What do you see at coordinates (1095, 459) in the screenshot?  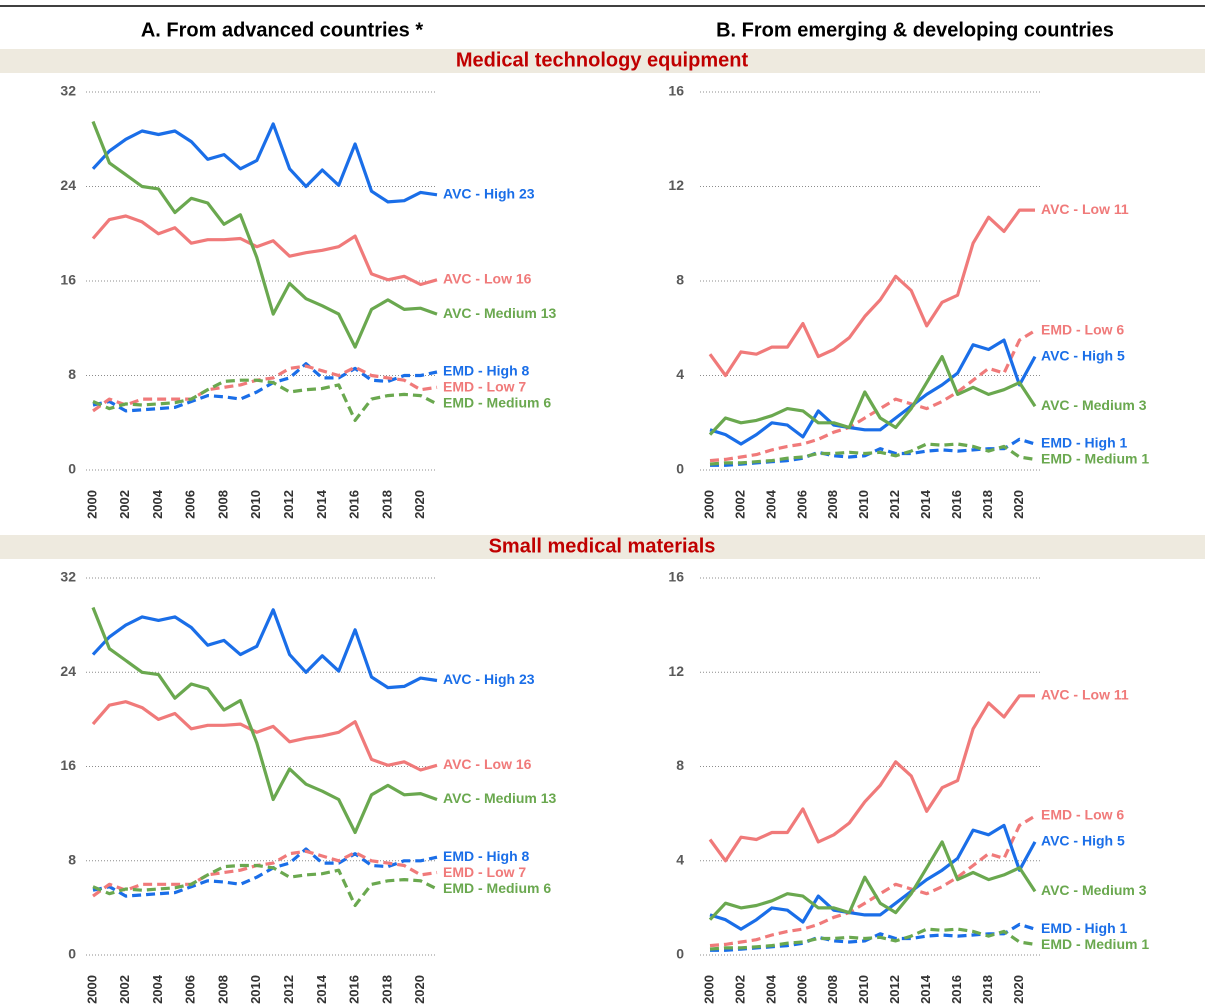 I see `series-label: EMD - Medium 1` at bounding box center [1095, 459].